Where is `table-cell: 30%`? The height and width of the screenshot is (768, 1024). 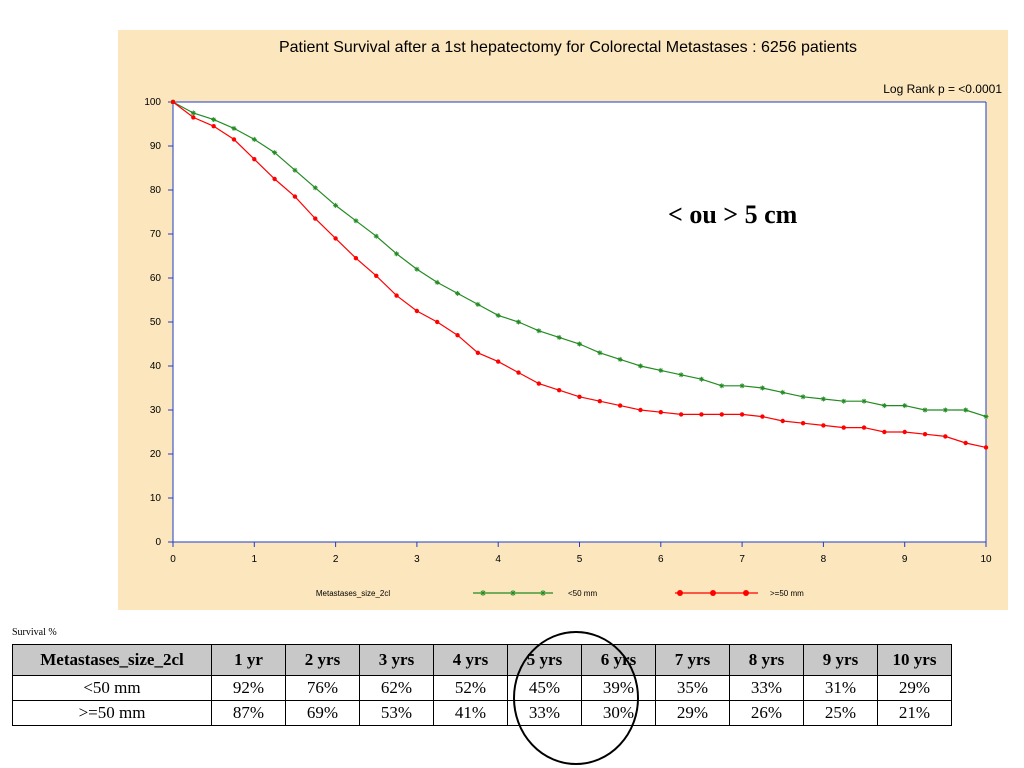 table-cell: 30% is located at coordinates (618, 713).